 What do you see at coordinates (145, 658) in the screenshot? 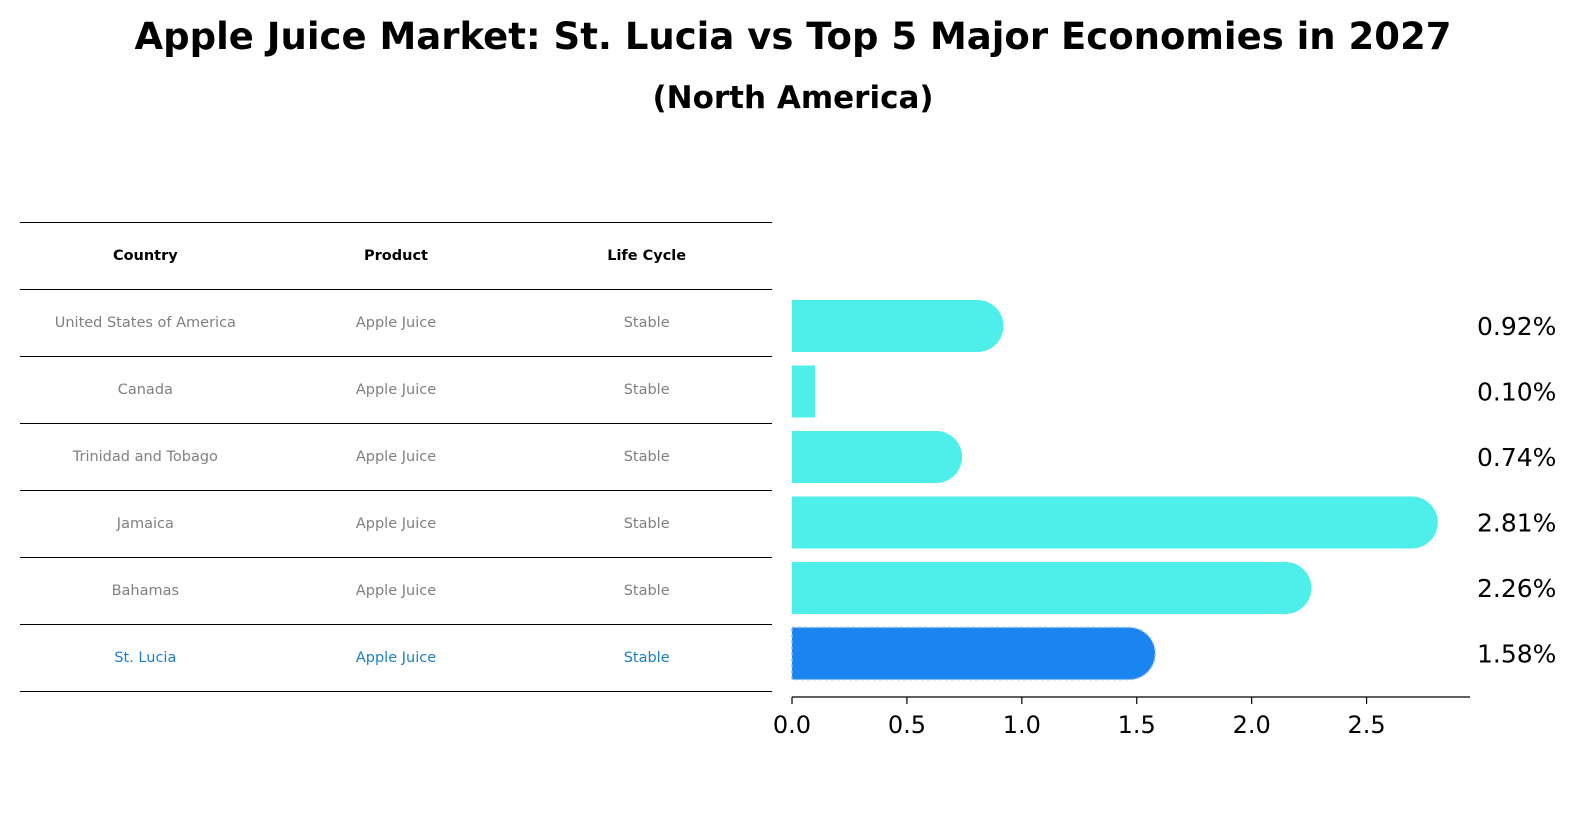
I see `country-cell: St. Lucia` at bounding box center [145, 658].